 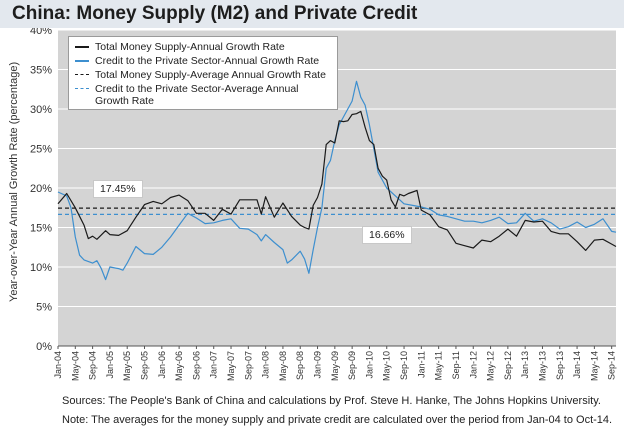 What do you see at coordinates (41, 268) in the screenshot?
I see `y-tick-label: 10%` at bounding box center [41, 268].